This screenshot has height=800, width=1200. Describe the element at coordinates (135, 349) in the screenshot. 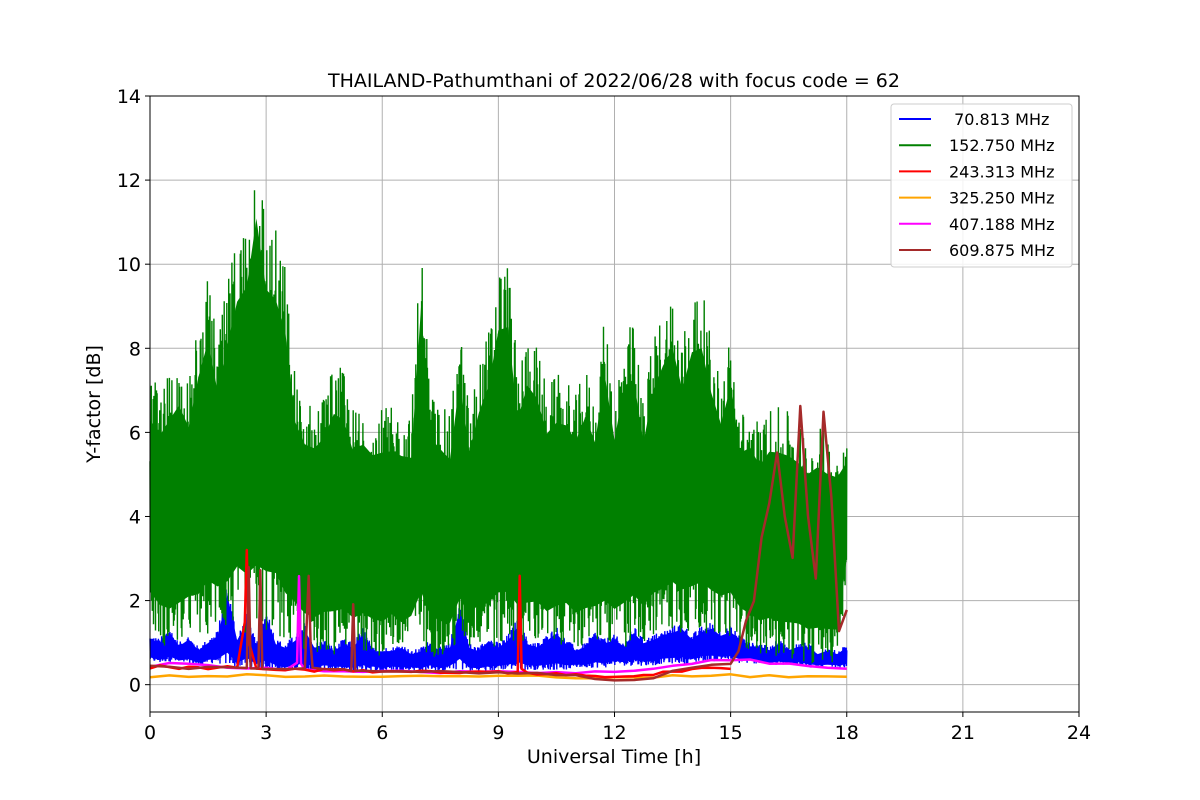

I see `y-tick-label: 8` at that location.